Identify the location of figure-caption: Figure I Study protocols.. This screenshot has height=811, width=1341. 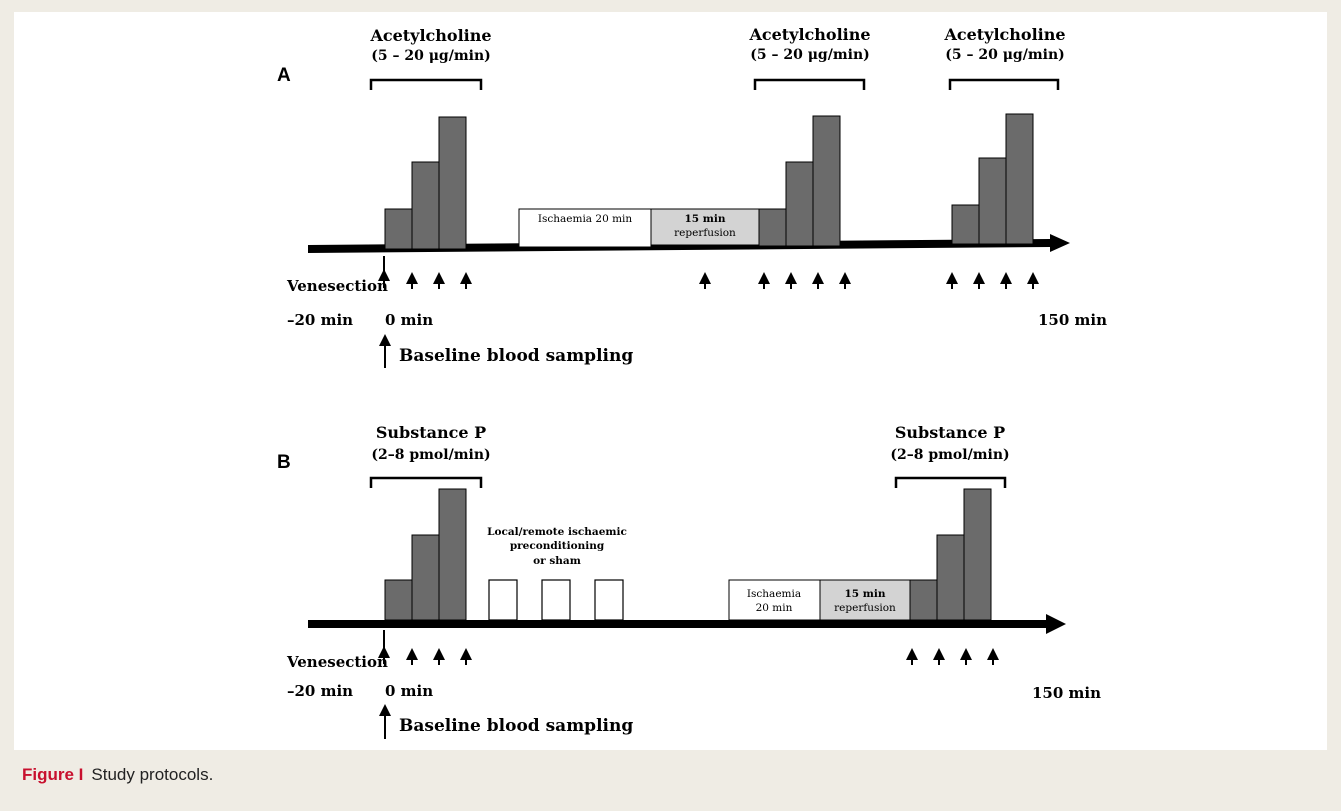
(117, 775).